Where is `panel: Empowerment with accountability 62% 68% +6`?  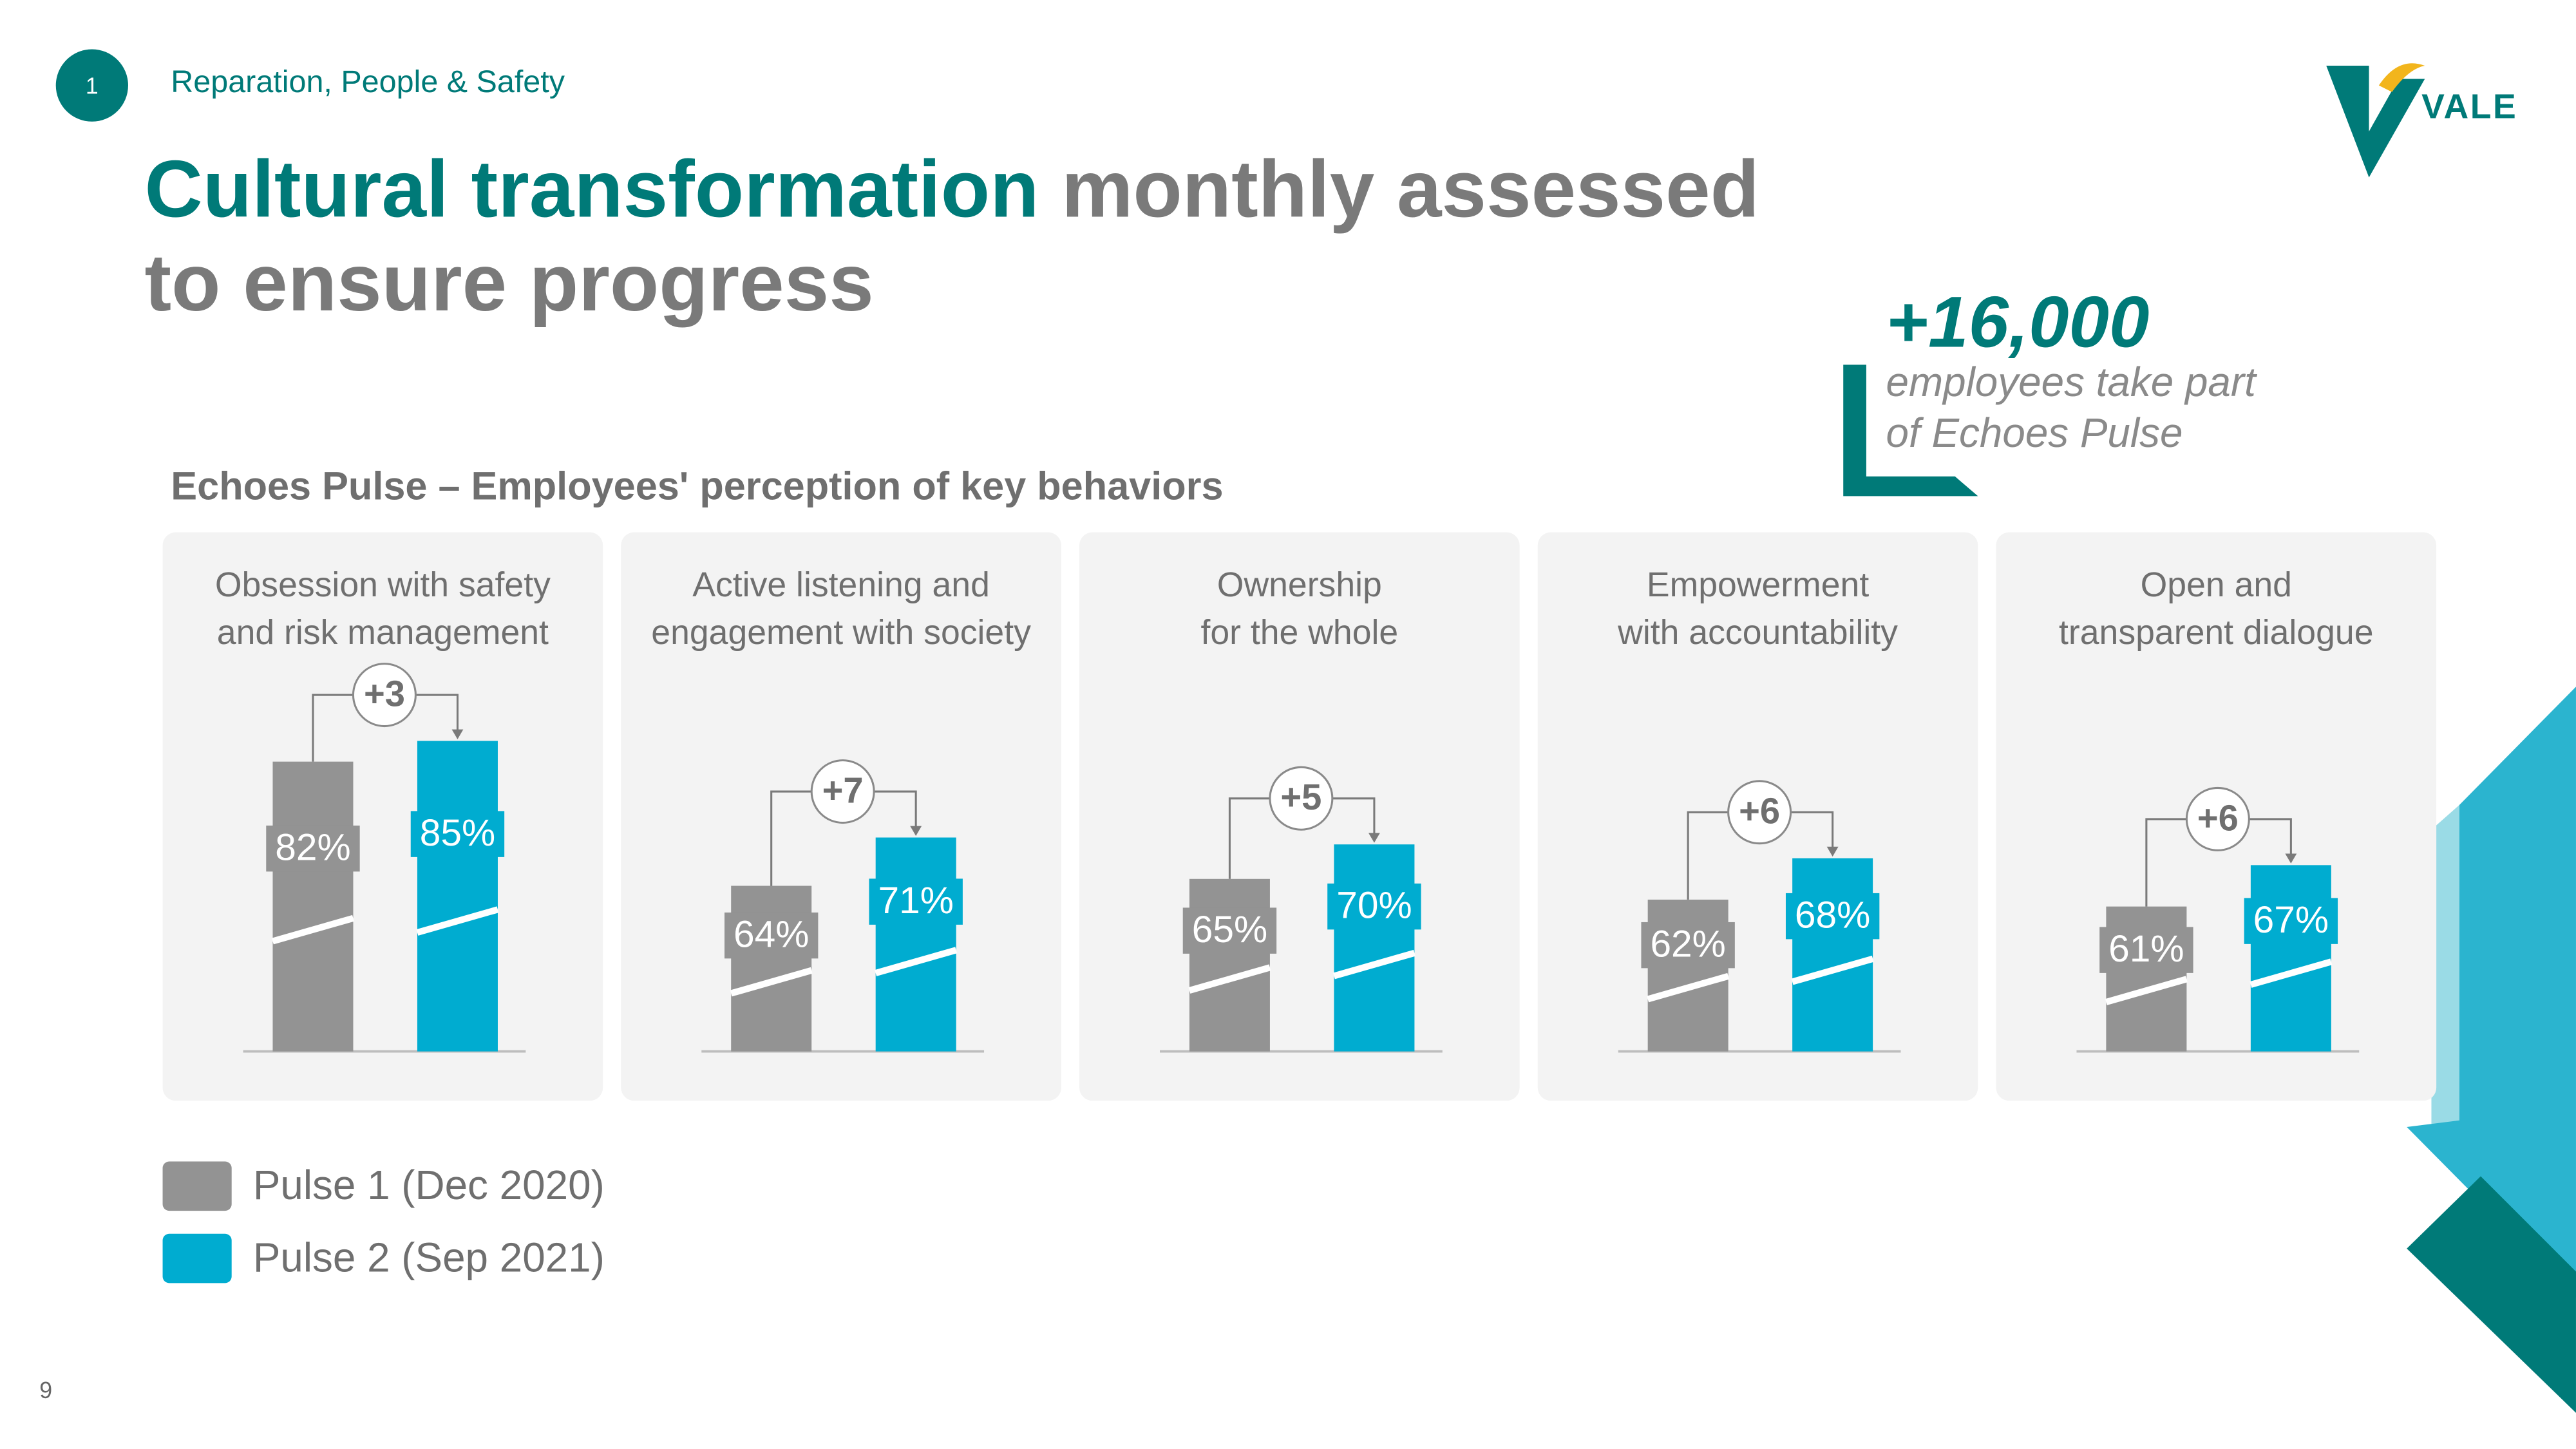
panel: Empowerment with accountability 62% 68% +6 is located at coordinates (1758, 816).